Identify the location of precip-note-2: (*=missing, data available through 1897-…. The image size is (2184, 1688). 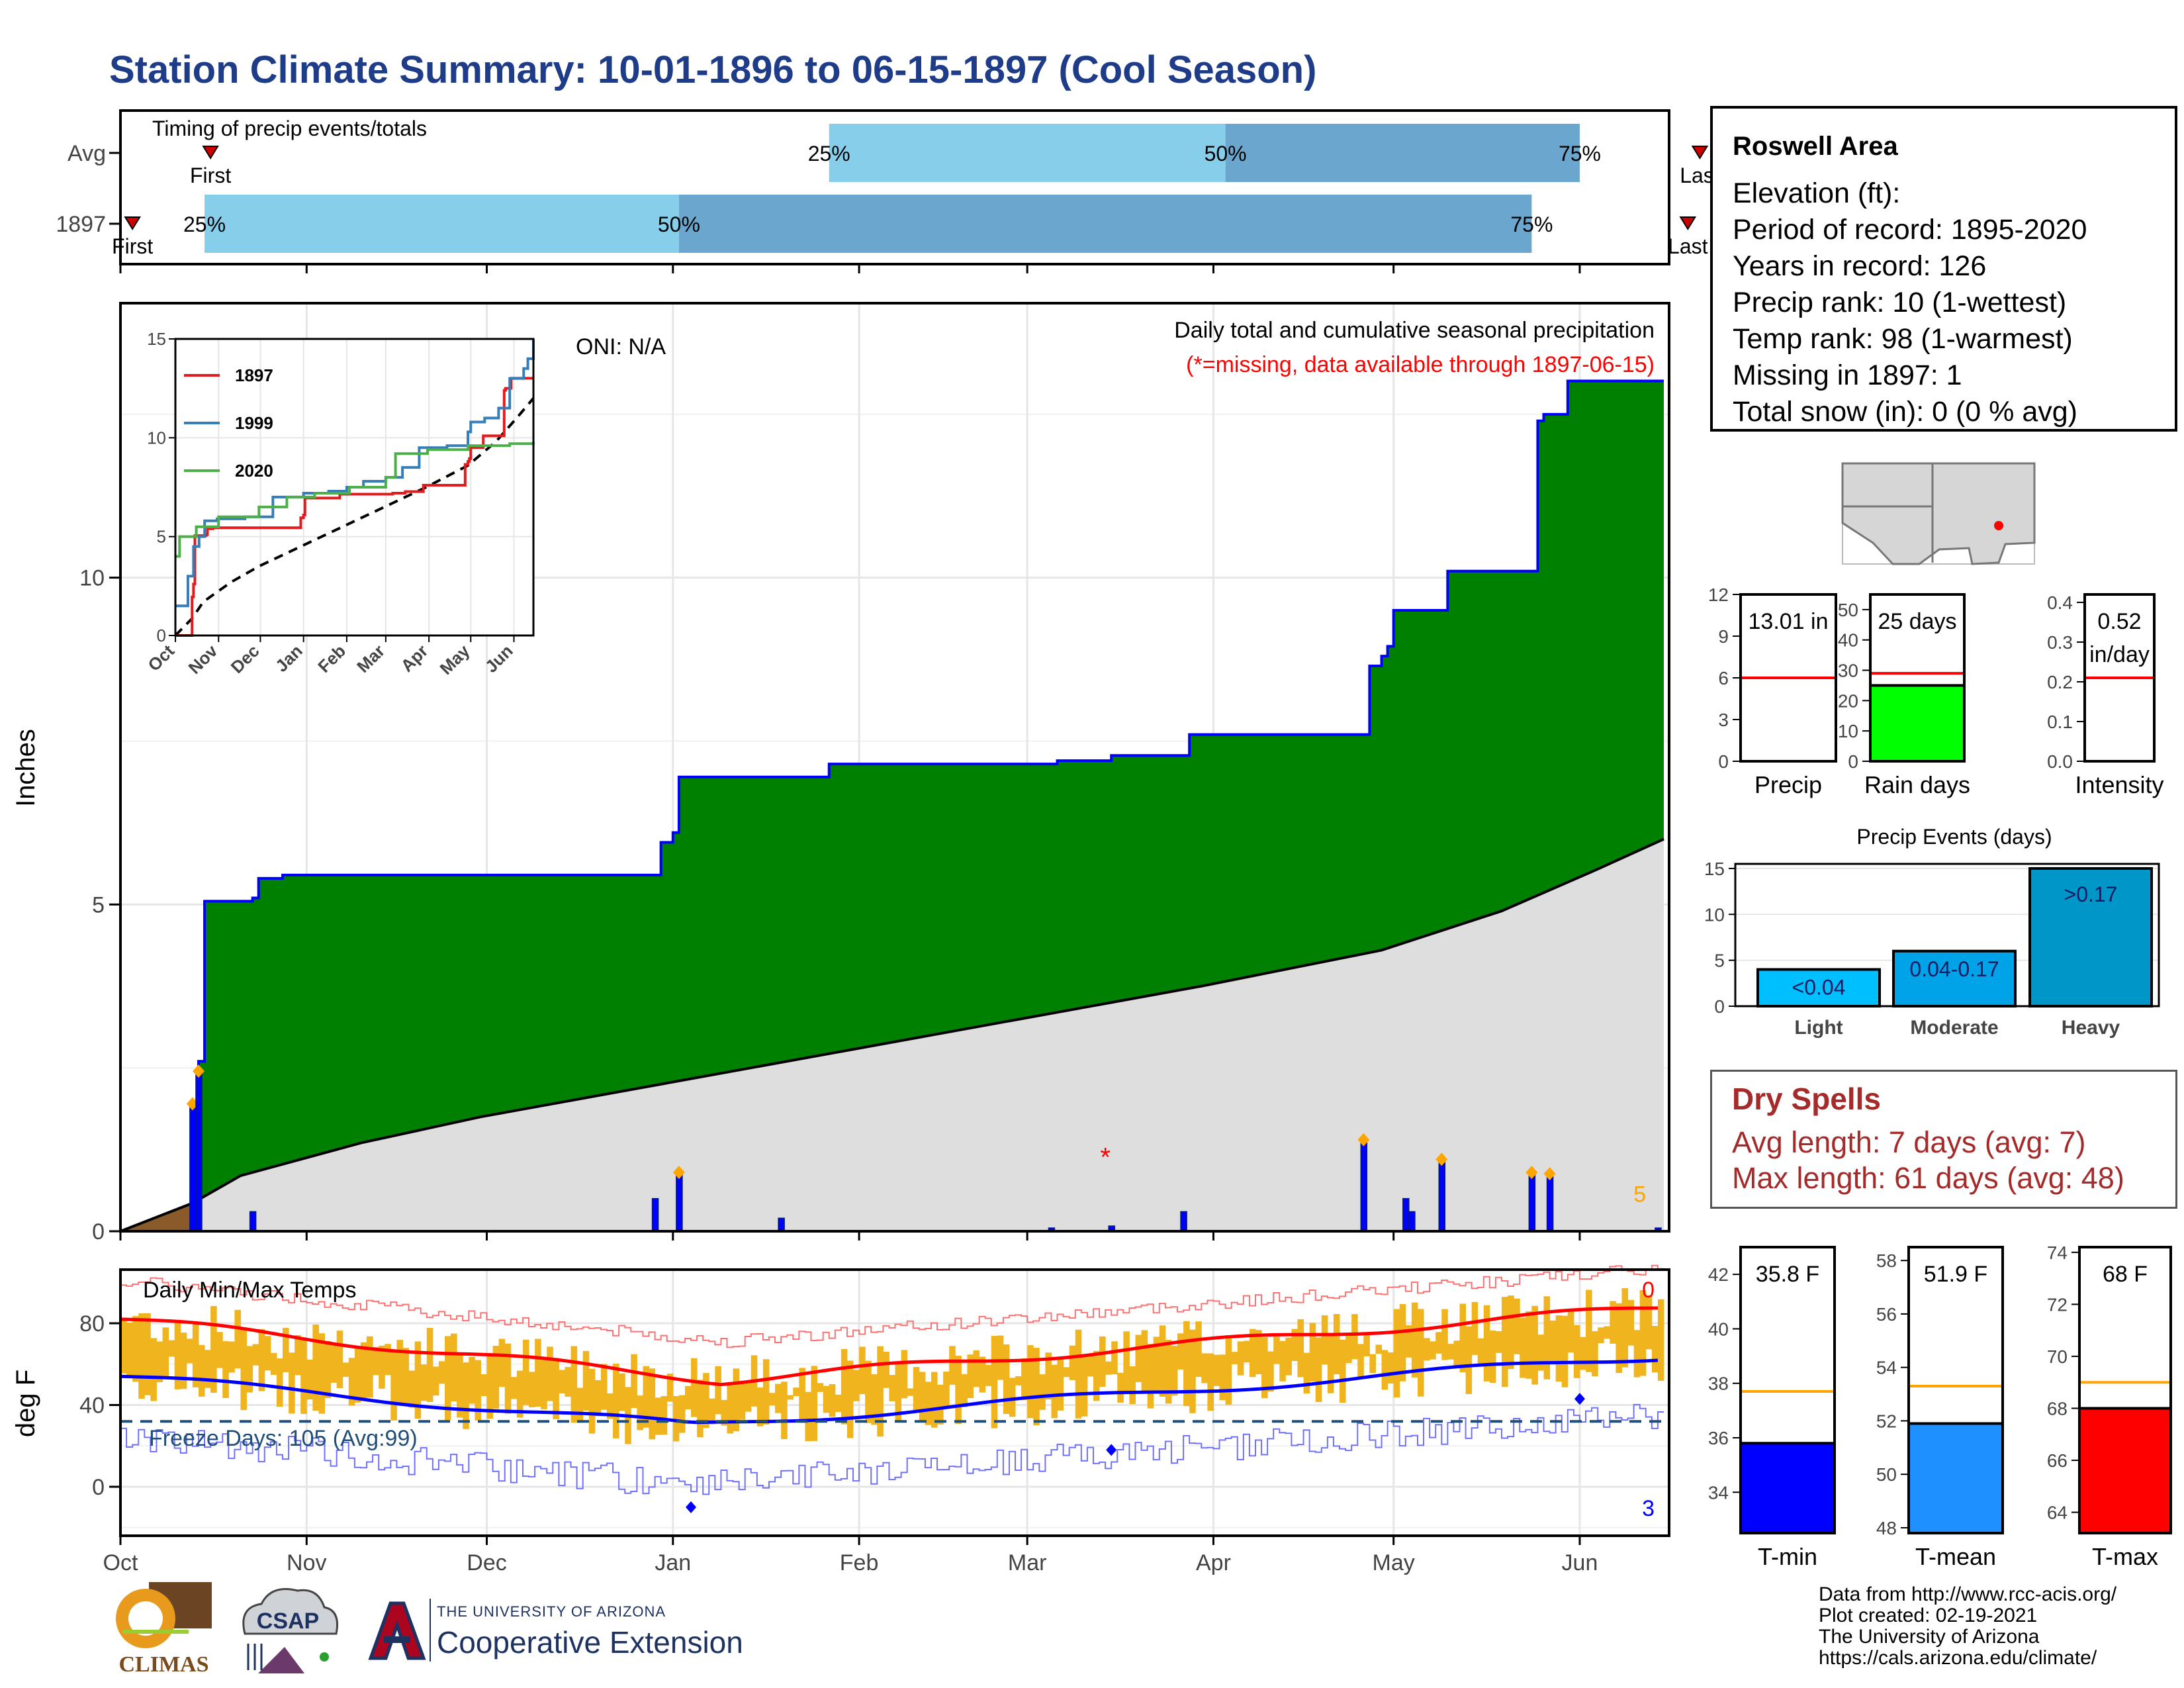
(1420, 364).